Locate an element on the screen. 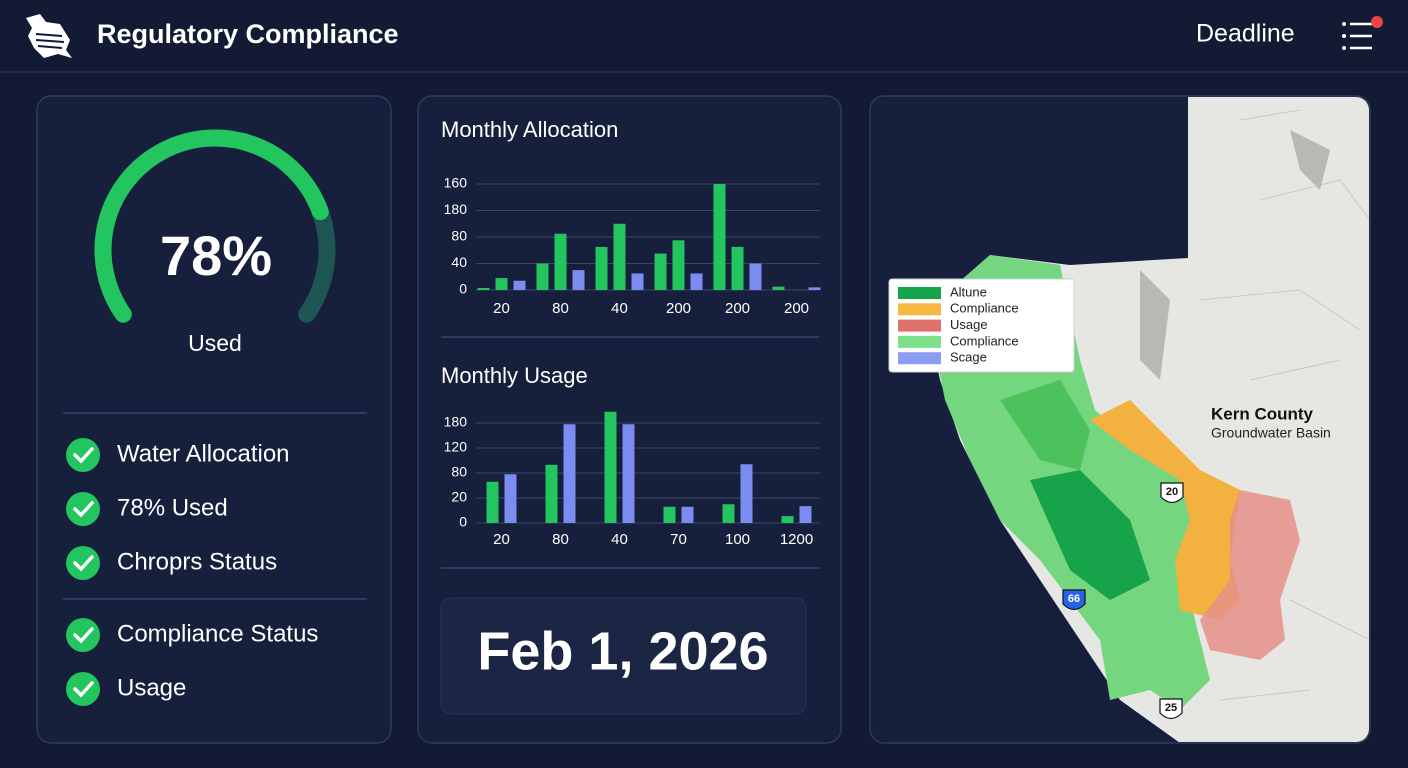 The image size is (1408, 768). header-title: Regulatory Compliance is located at coordinates (248, 34).